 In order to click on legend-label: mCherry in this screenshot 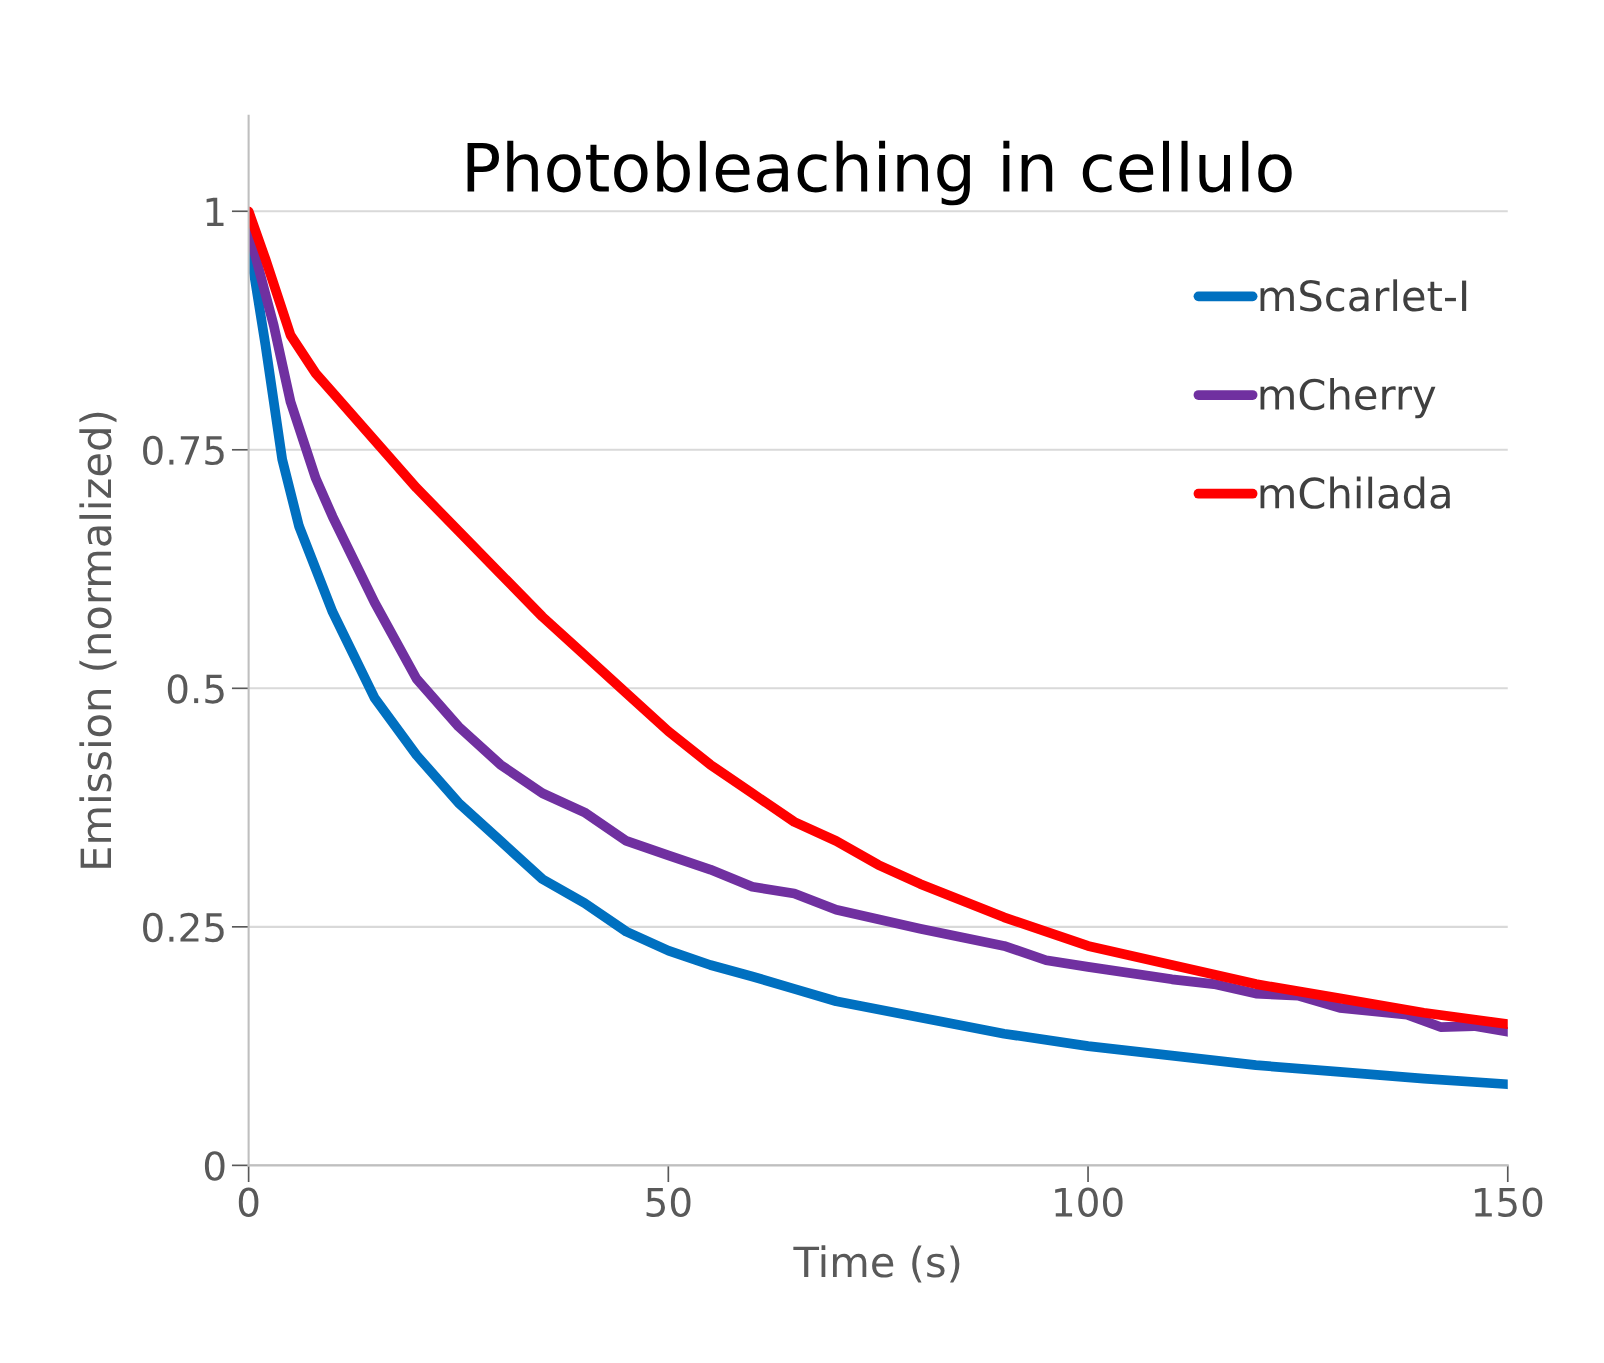, I will do `click(1348, 398)`.